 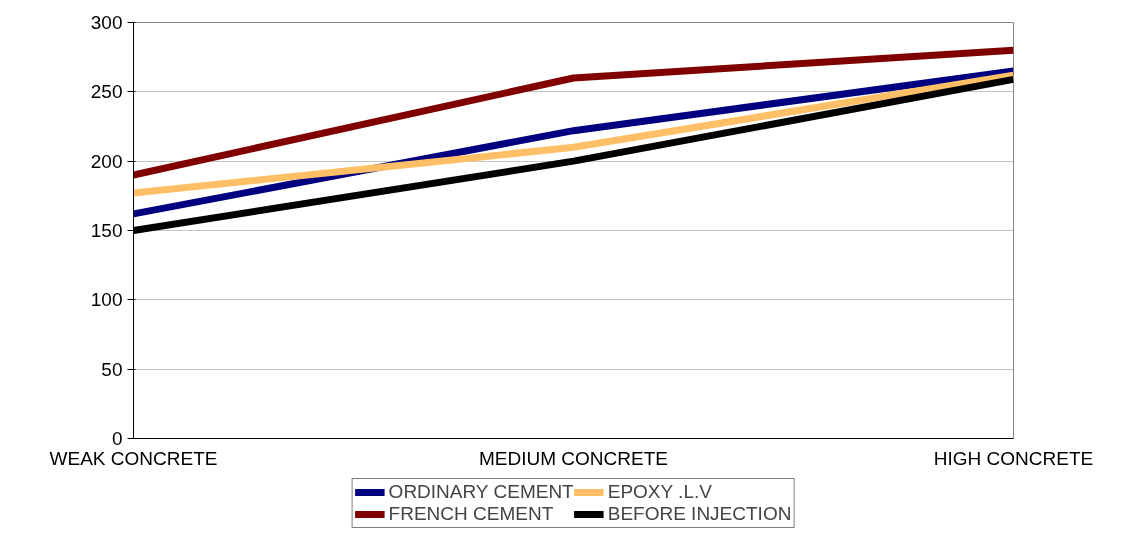 I want to click on legend-label: EPOXY .L.V, so click(x=659, y=492).